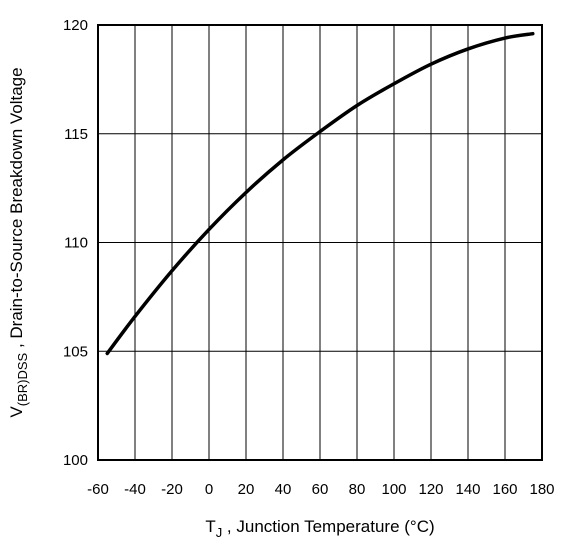 This screenshot has width=582, height=546. Describe the element at coordinates (22, 379) in the screenshot. I see `y-axis-title-subscript: (BR)DSS` at that location.